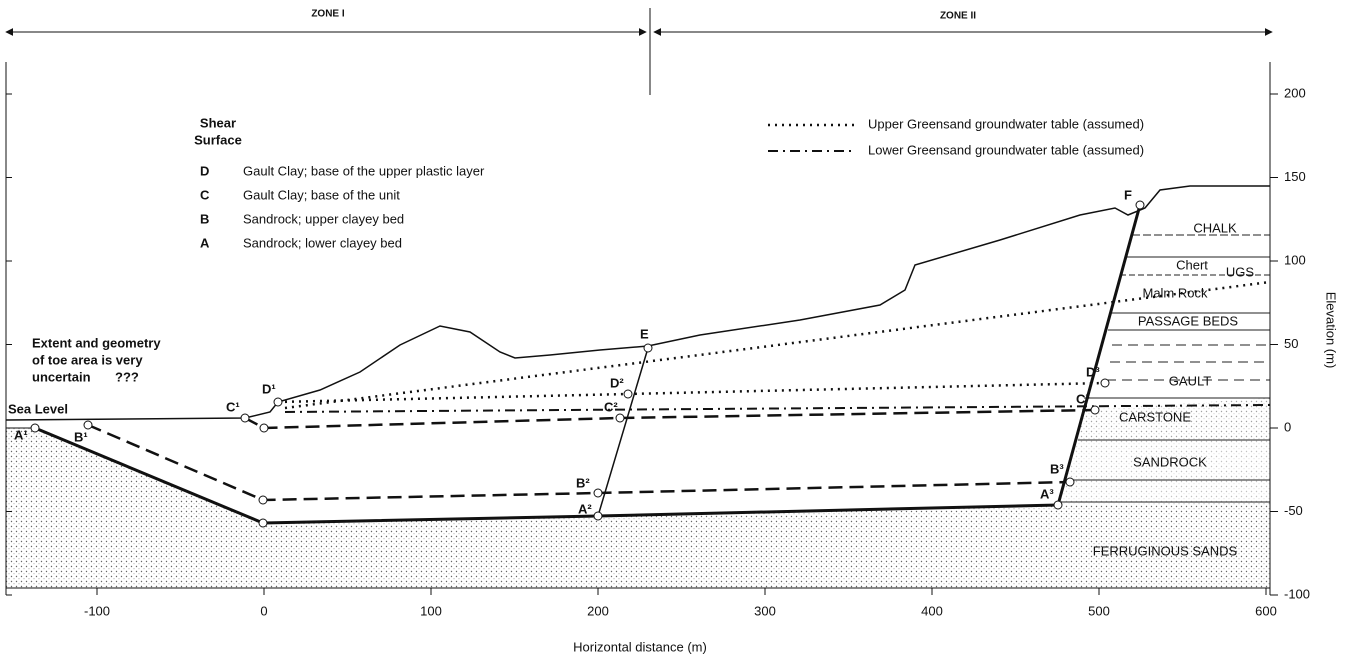 This screenshot has width=1354, height=663. I want to click on y-tick-label: 150, so click(1295, 176).